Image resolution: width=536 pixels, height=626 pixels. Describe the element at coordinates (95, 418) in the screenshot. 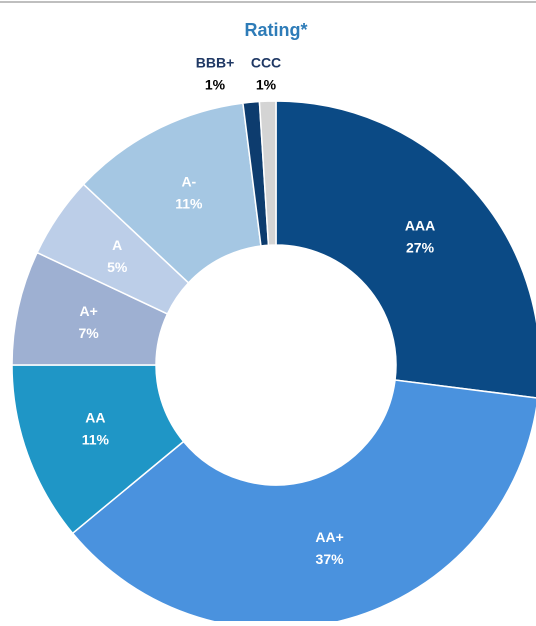

I see `slice-label: AA` at that location.